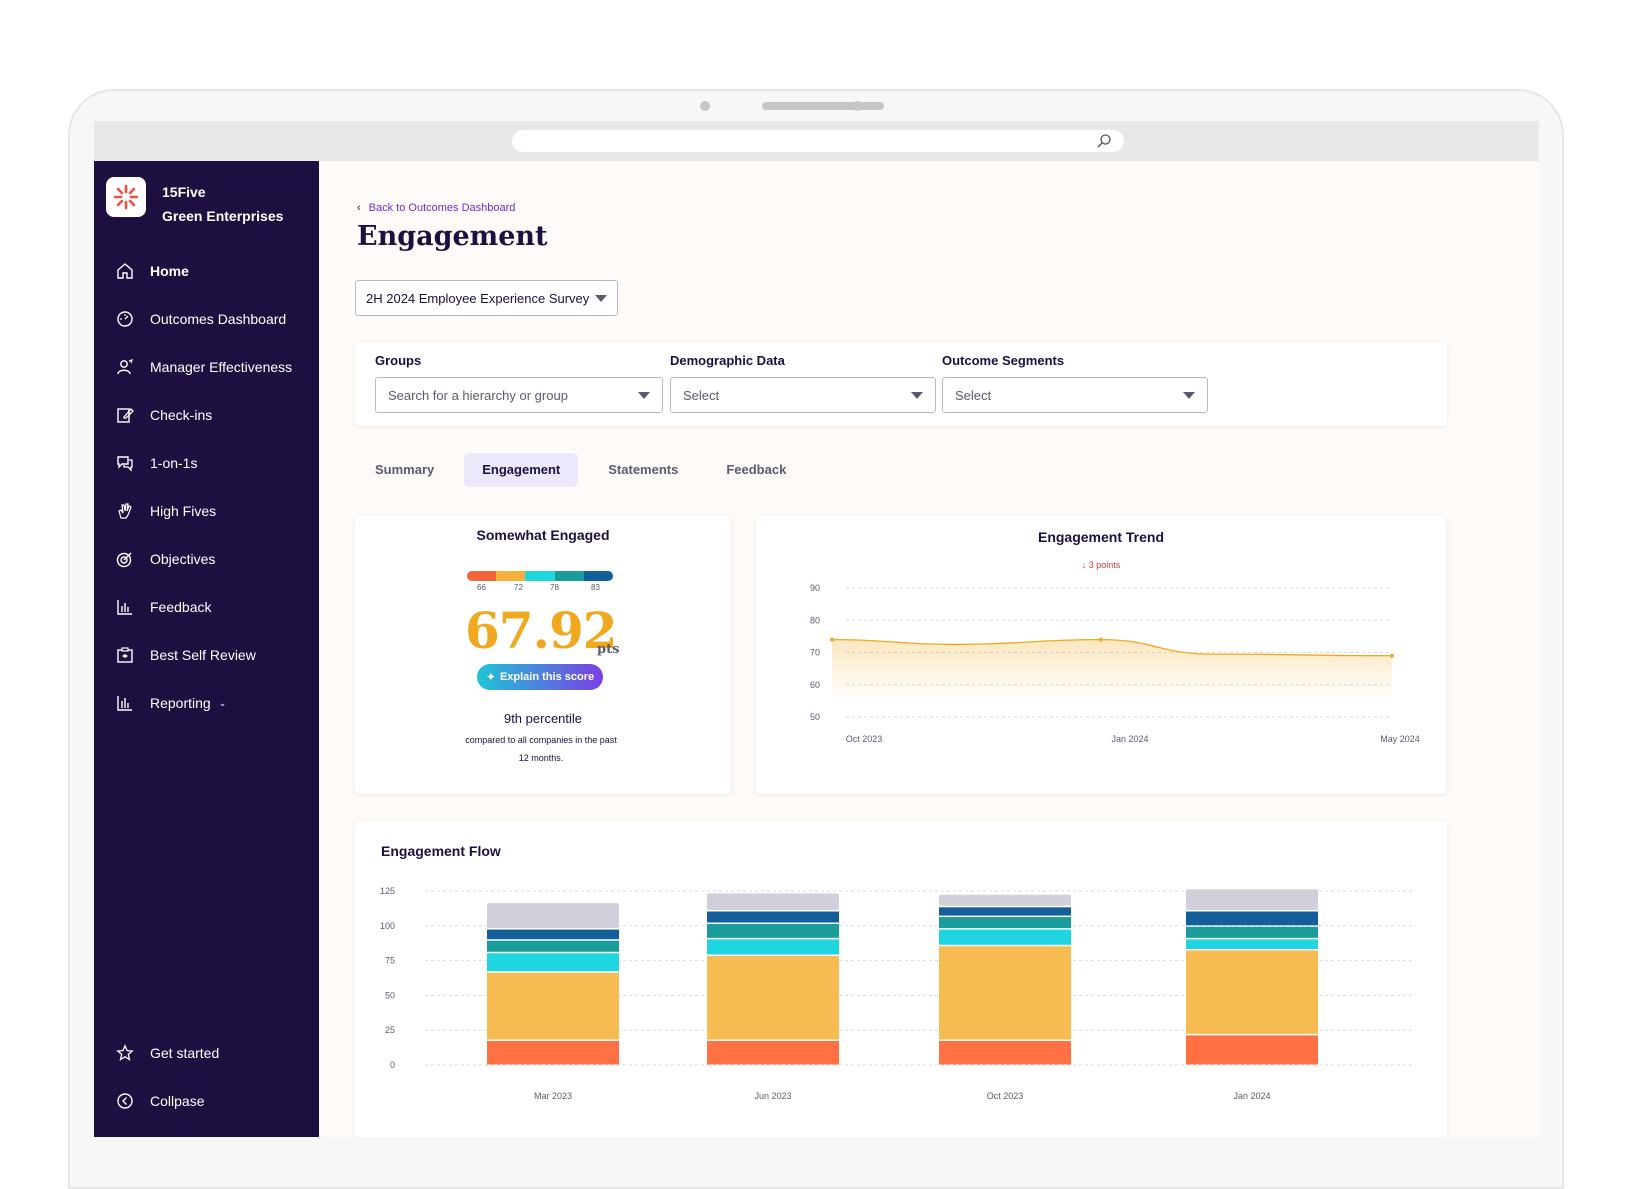 This screenshot has height=1189, width=1642. I want to click on y-tick-label: 75, so click(390, 961).